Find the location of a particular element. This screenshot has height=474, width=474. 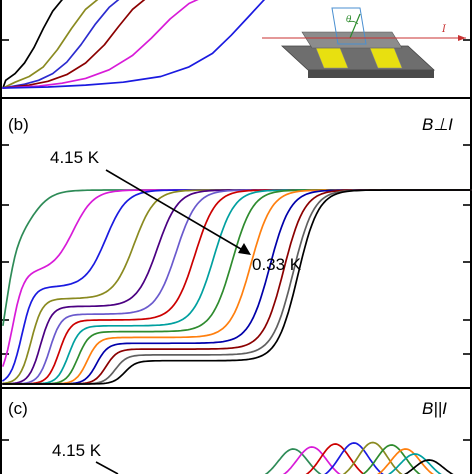

inset-field-arrow is located at coordinates (355, 26).